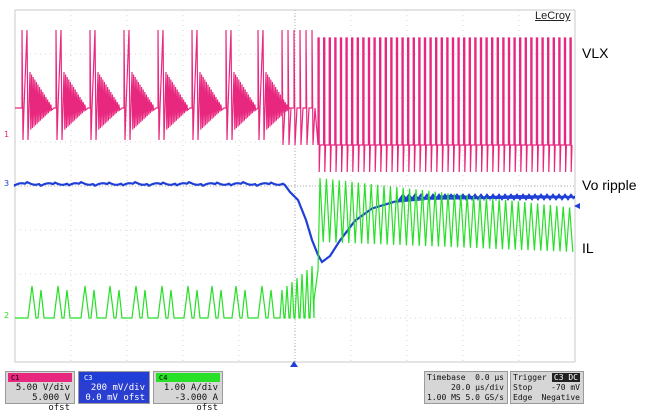  What do you see at coordinates (42, 388) in the screenshot?
I see `channel-scale: 5.00 V/div` at bounding box center [42, 388].